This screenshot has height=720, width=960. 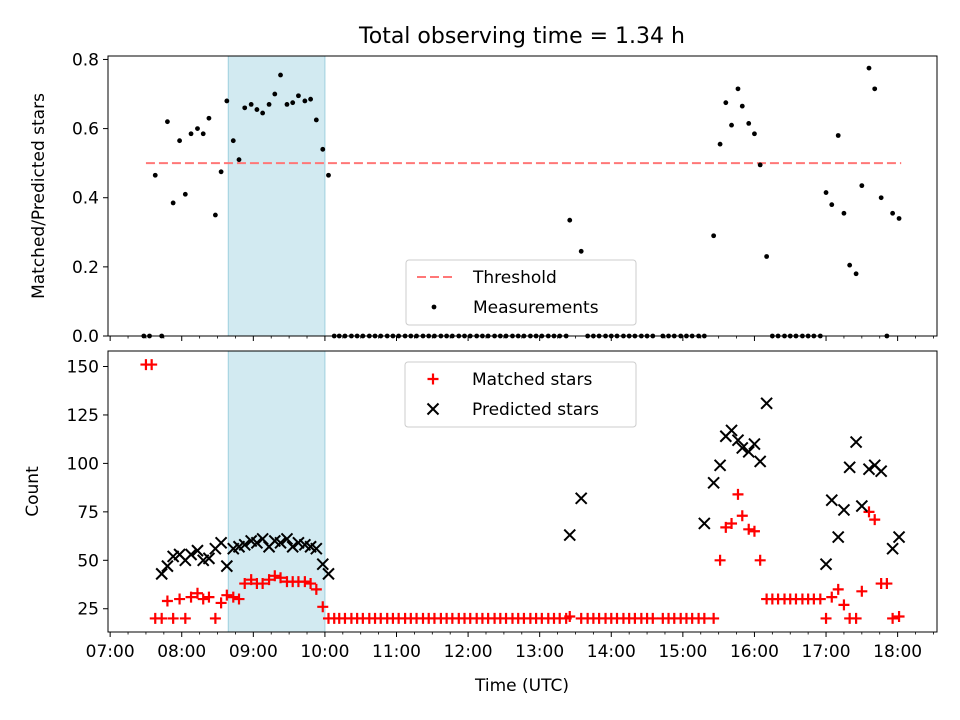 What do you see at coordinates (85, 268) in the screenshot?
I see `y-tick-label: 0.2` at bounding box center [85, 268].